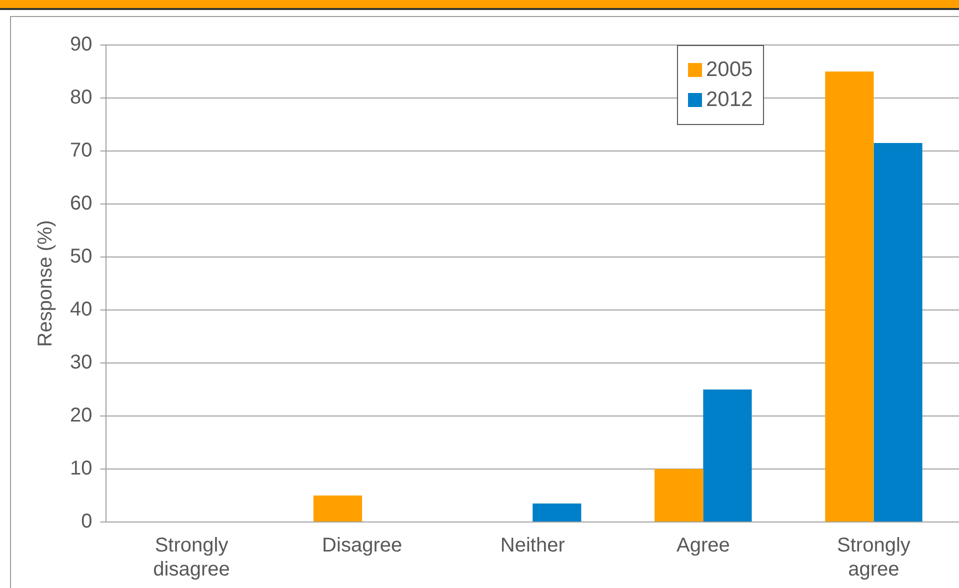 The image size is (959, 588). I want to click on x-tick-label: Neither, so click(533, 545).